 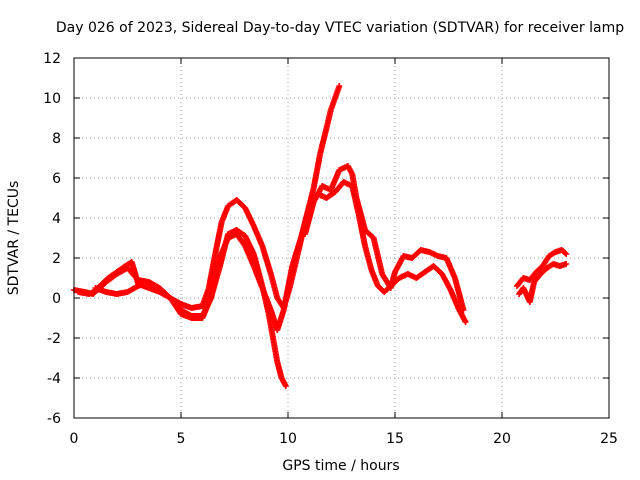 What do you see at coordinates (56, 299) in the screenshot?
I see `y-tick-label: 0` at bounding box center [56, 299].